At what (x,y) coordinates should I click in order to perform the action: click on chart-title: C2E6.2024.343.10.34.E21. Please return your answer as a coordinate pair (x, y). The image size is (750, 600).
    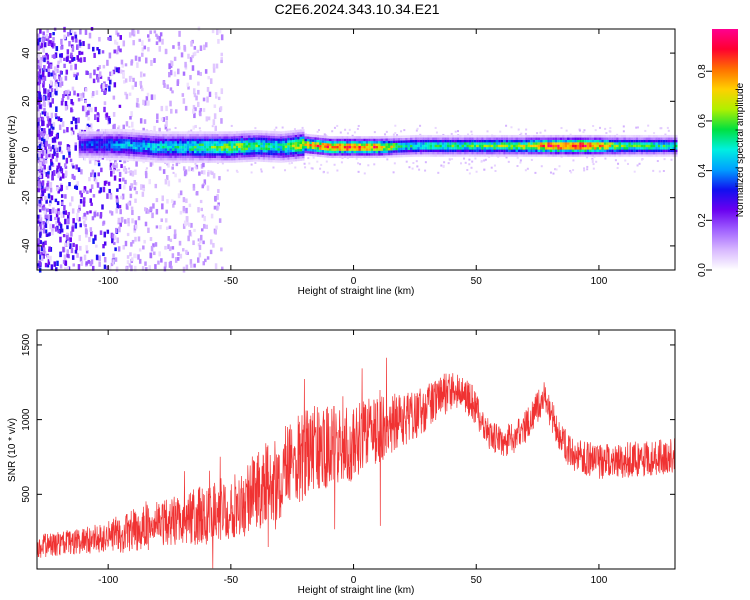
    Looking at the image, I should click on (356, 9).